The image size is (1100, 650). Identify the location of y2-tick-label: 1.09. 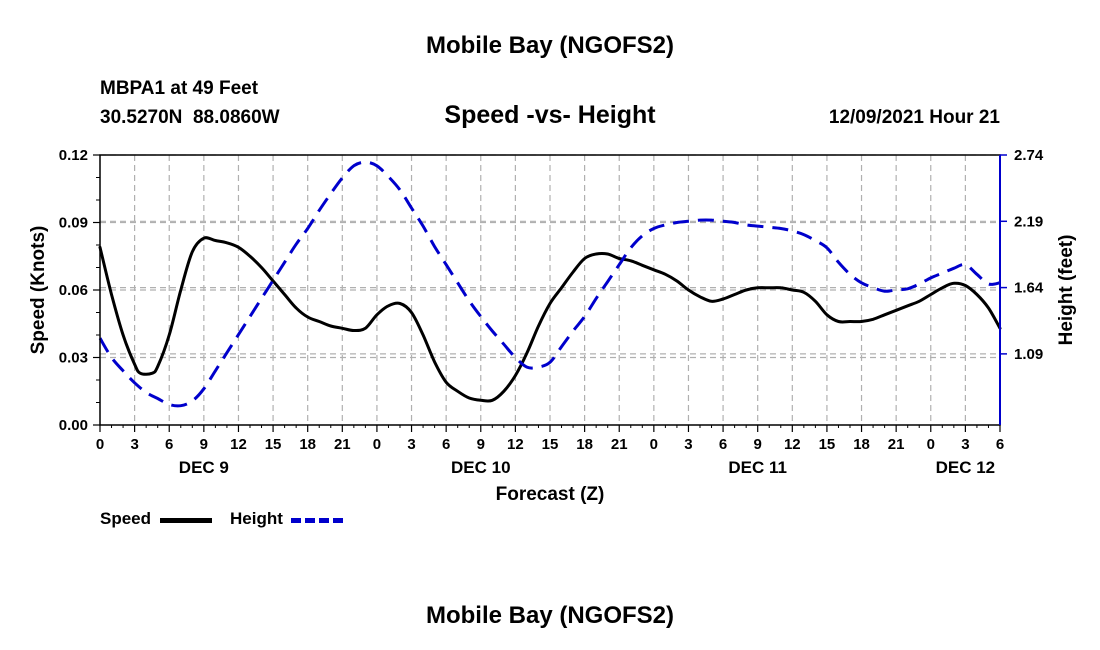
(1028, 354).